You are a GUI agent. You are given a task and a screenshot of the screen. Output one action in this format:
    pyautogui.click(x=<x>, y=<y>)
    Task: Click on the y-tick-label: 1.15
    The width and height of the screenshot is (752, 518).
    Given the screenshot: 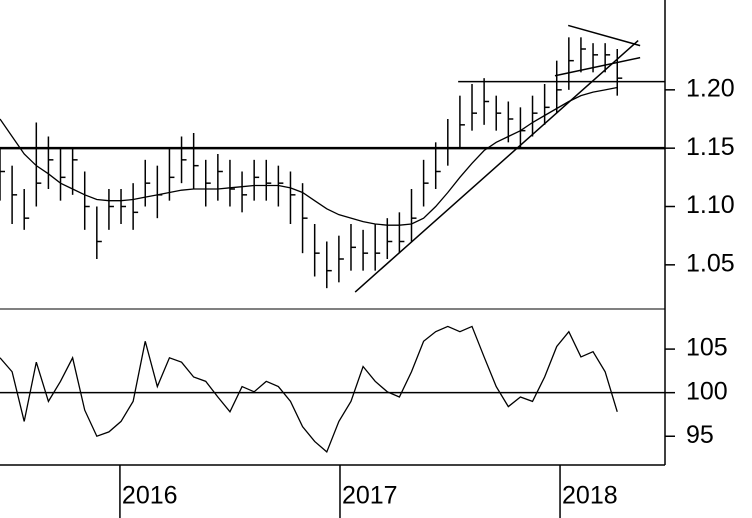 What is the action you would take?
    pyautogui.click(x=710, y=147)
    